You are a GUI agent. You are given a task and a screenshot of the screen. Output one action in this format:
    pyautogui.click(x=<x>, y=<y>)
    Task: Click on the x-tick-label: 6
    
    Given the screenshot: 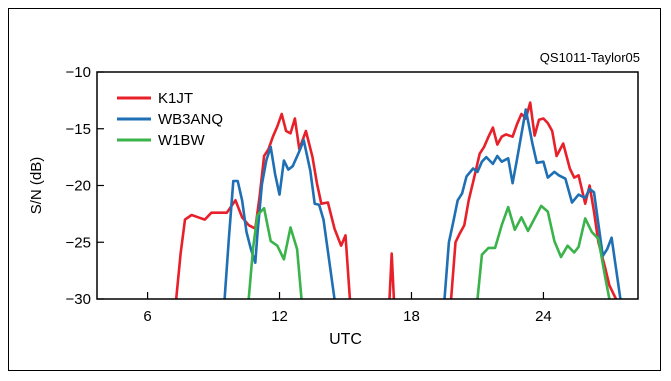 What is the action you would take?
    pyautogui.click(x=147, y=316)
    